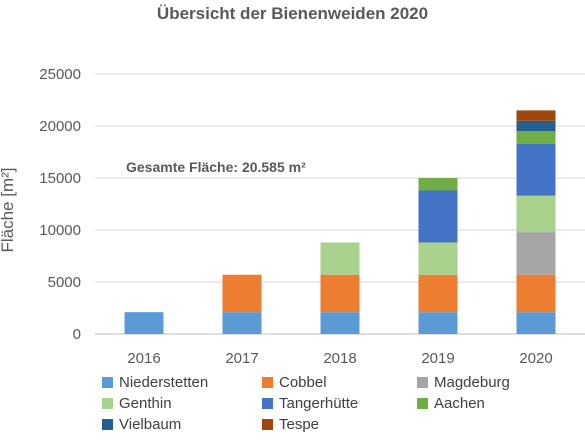 The width and height of the screenshot is (585, 445). I want to click on x-tick-label: 2016, so click(143, 358).